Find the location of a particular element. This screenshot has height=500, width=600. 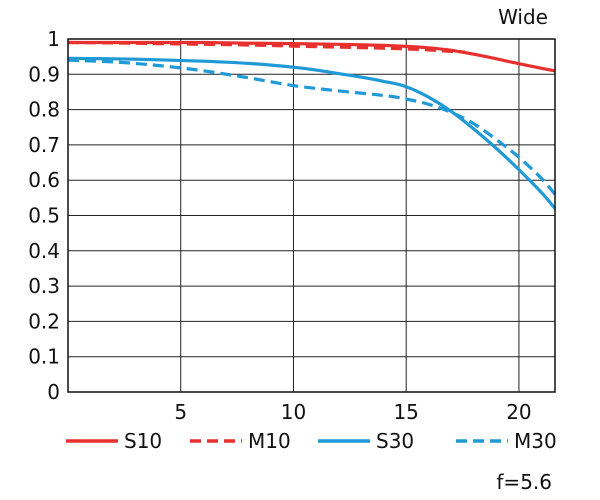

legend-label-m10: M10 is located at coordinates (269, 441).